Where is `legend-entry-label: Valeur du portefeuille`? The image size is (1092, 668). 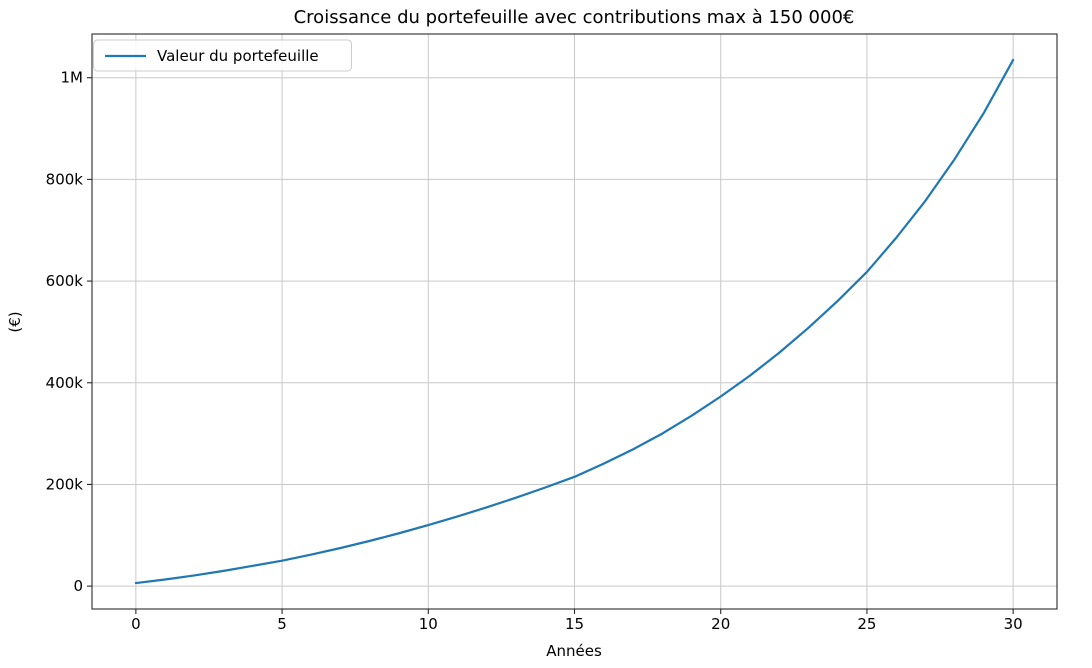 legend-entry-label: Valeur du portefeuille is located at coordinates (238, 56).